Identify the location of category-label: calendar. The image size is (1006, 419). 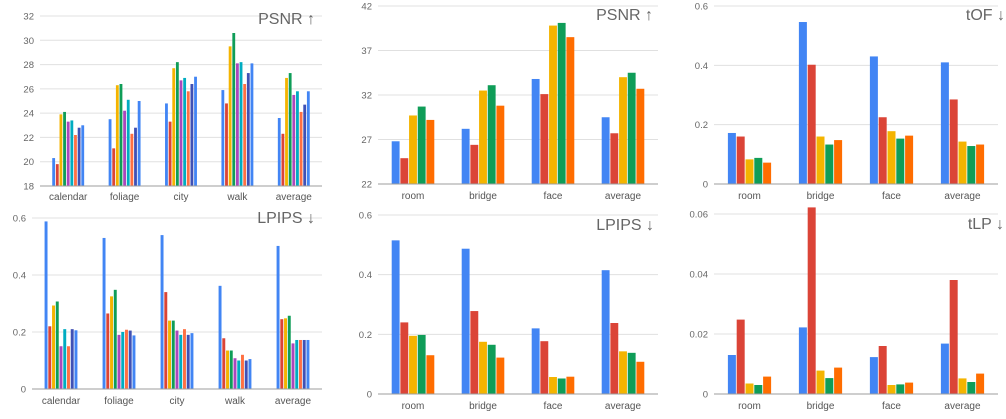
(68, 197).